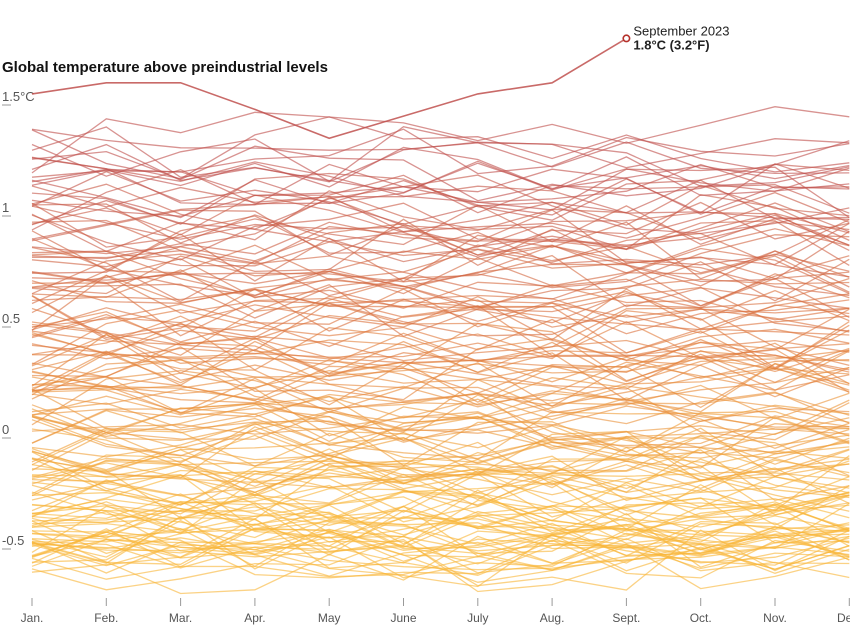 This screenshot has height=625, width=850. Describe the element at coordinates (13, 540) in the screenshot. I see `y-tick-label: -0.5` at that location.